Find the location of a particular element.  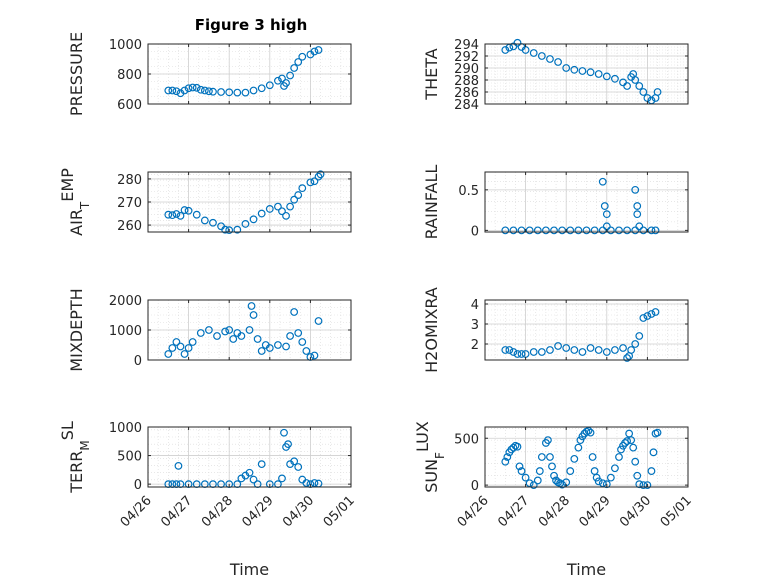

x-tick-label: 04/27 is located at coordinates (176, 511).